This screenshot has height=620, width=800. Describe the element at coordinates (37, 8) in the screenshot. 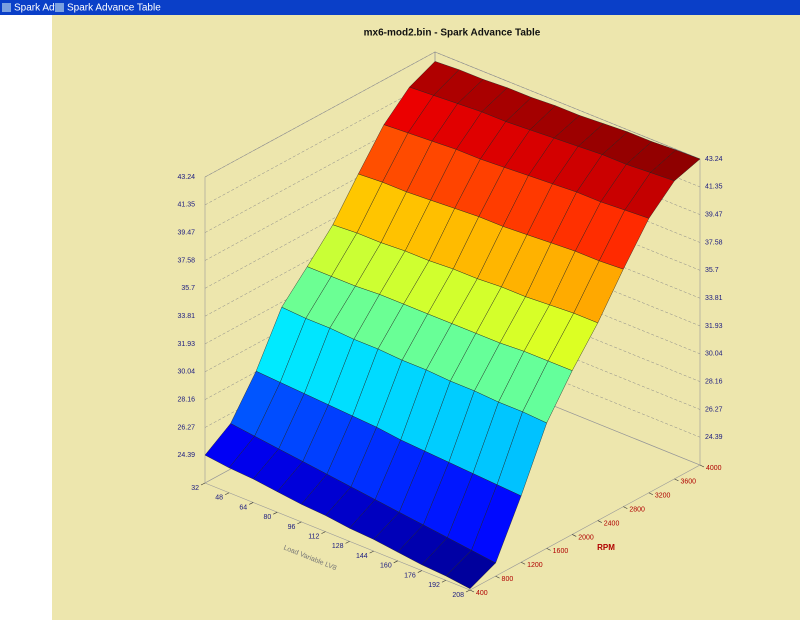

I see `tab-title: Spark Adv` at that location.